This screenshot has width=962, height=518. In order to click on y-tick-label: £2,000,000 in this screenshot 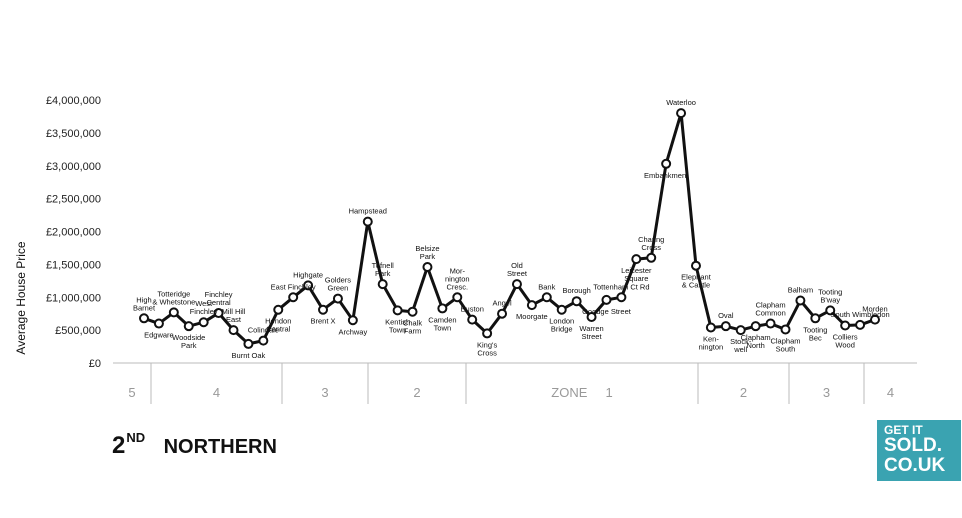, I will do `click(73, 233)`.